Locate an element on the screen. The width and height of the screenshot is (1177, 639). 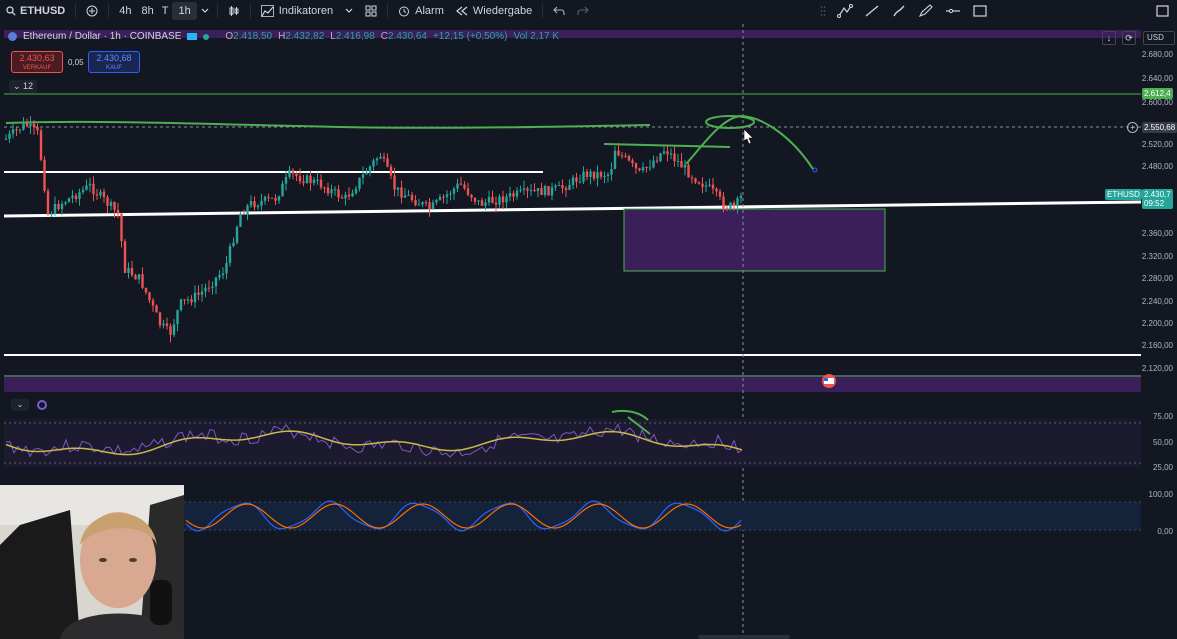
price-tick: 2.520,00 is located at coordinates (1157, 144).